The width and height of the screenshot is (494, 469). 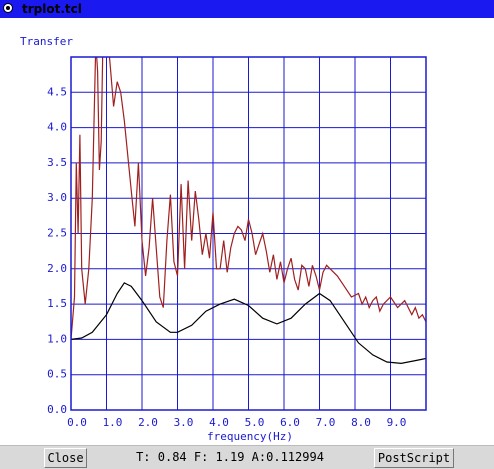 What do you see at coordinates (230, 457) in the screenshot?
I see `status-label: T: 0.84 F: 1.19 A:0.112994` at bounding box center [230, 457].